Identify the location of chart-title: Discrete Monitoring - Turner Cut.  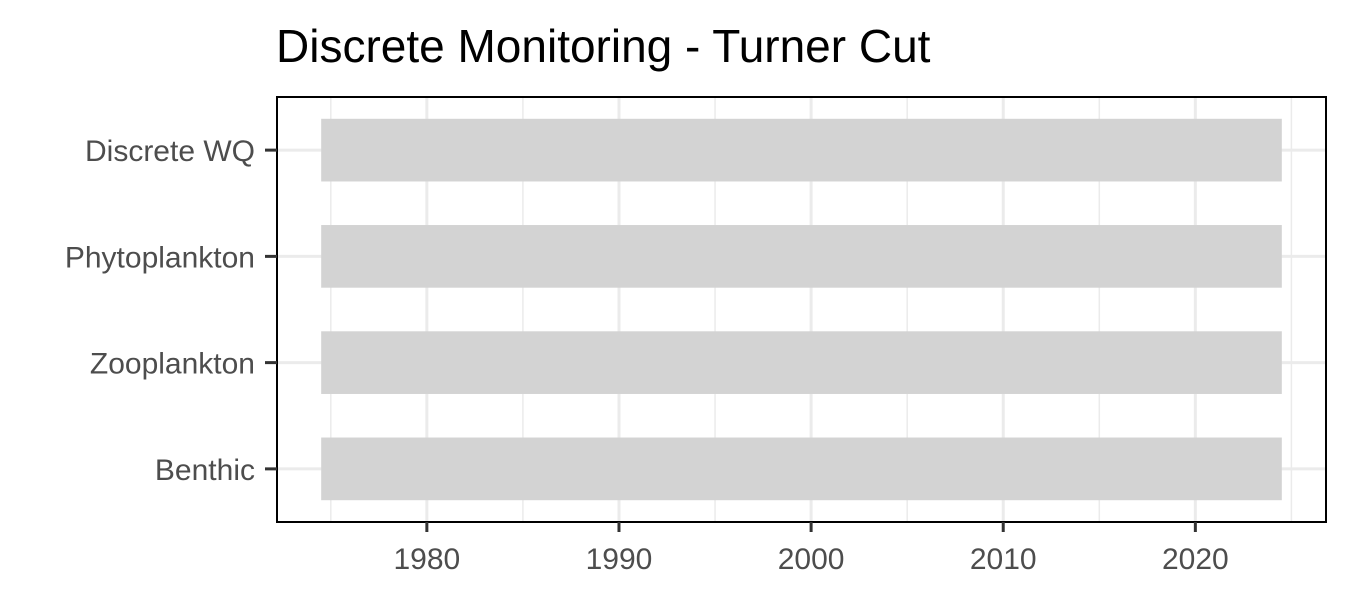
(603, 46).